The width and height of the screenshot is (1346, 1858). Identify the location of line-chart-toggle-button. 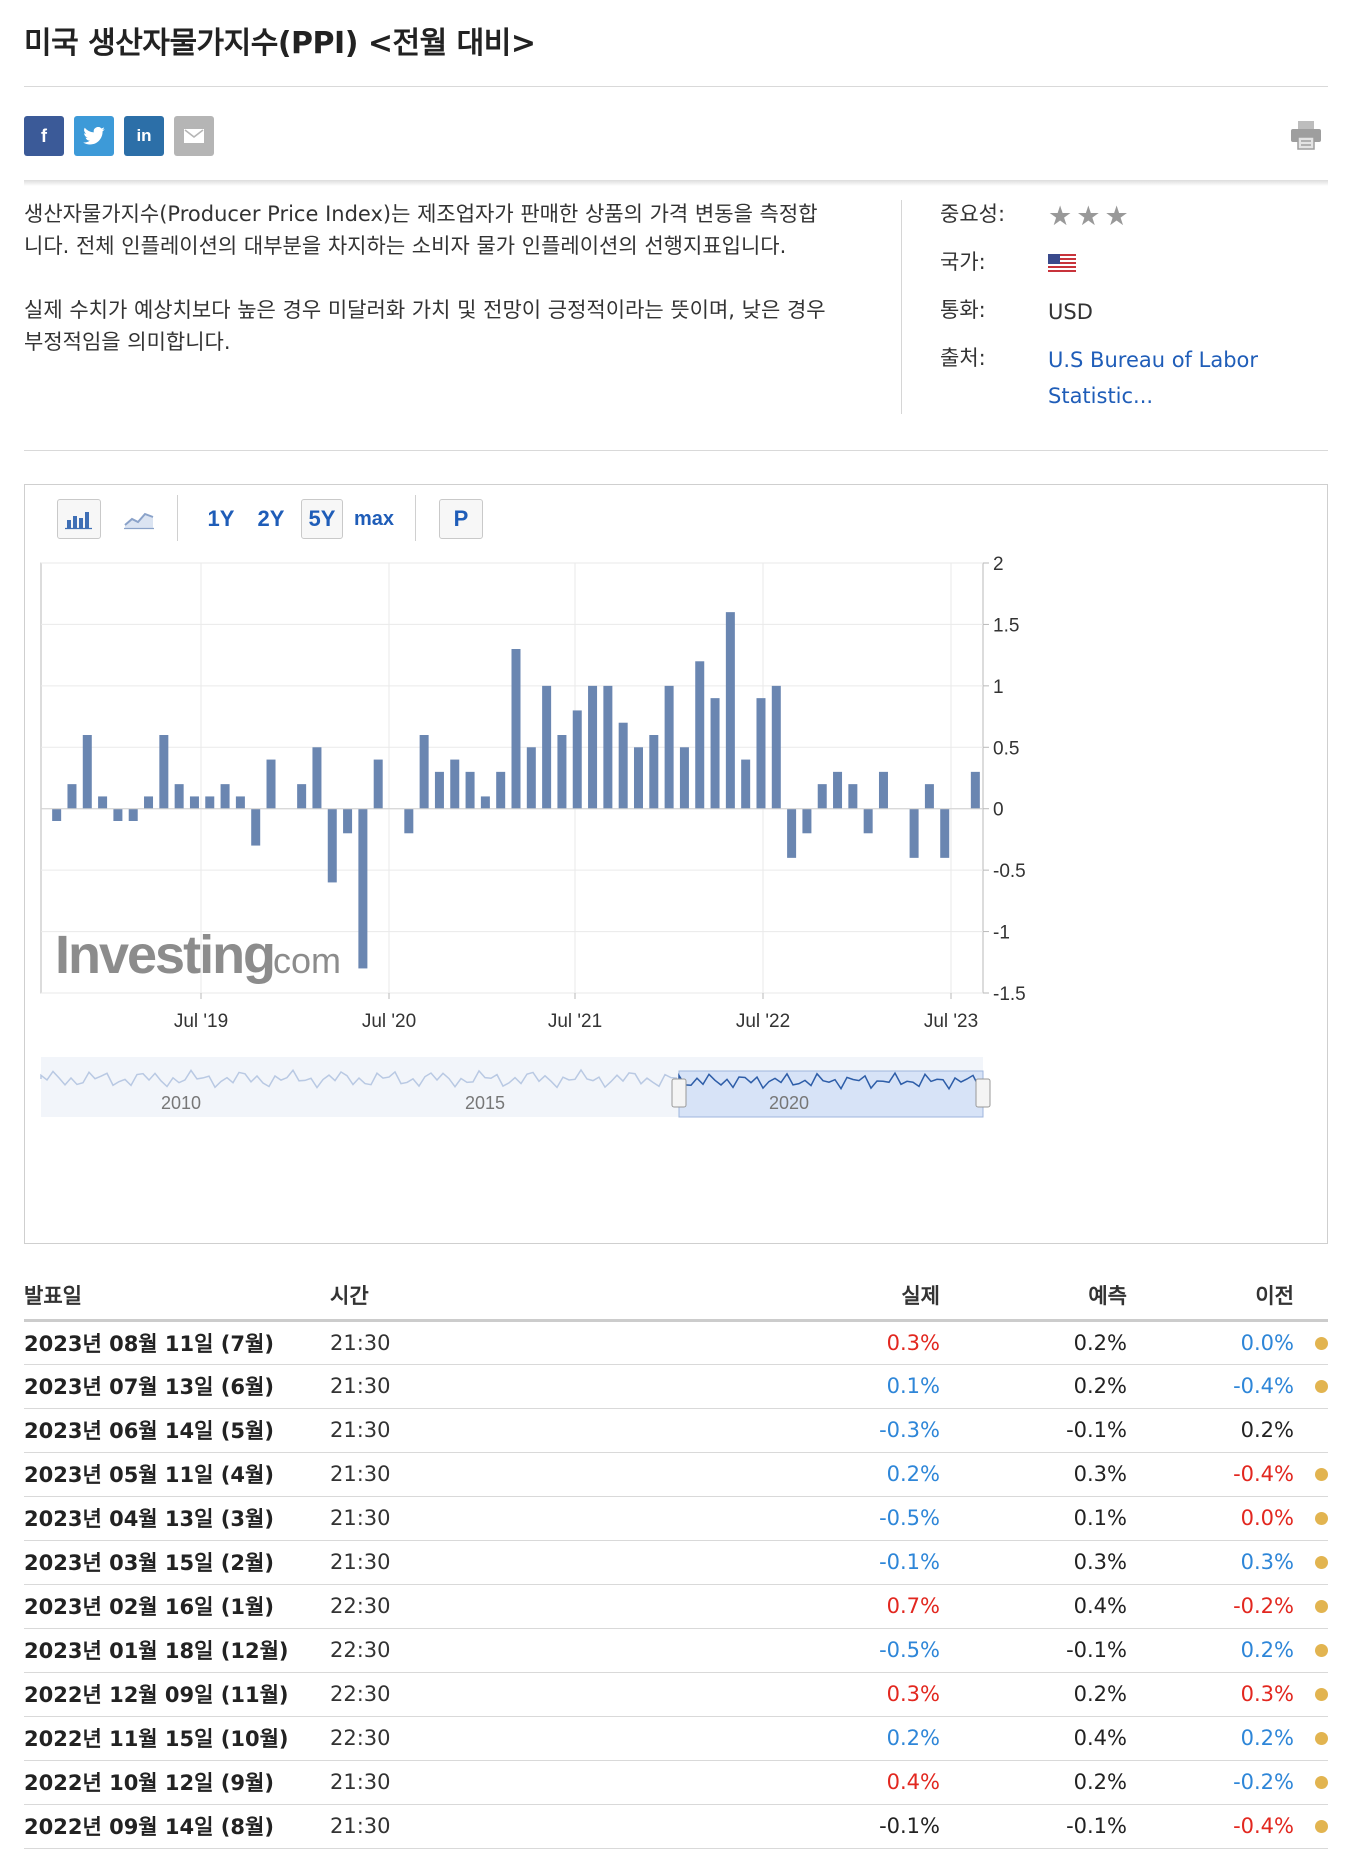
(139, 519).